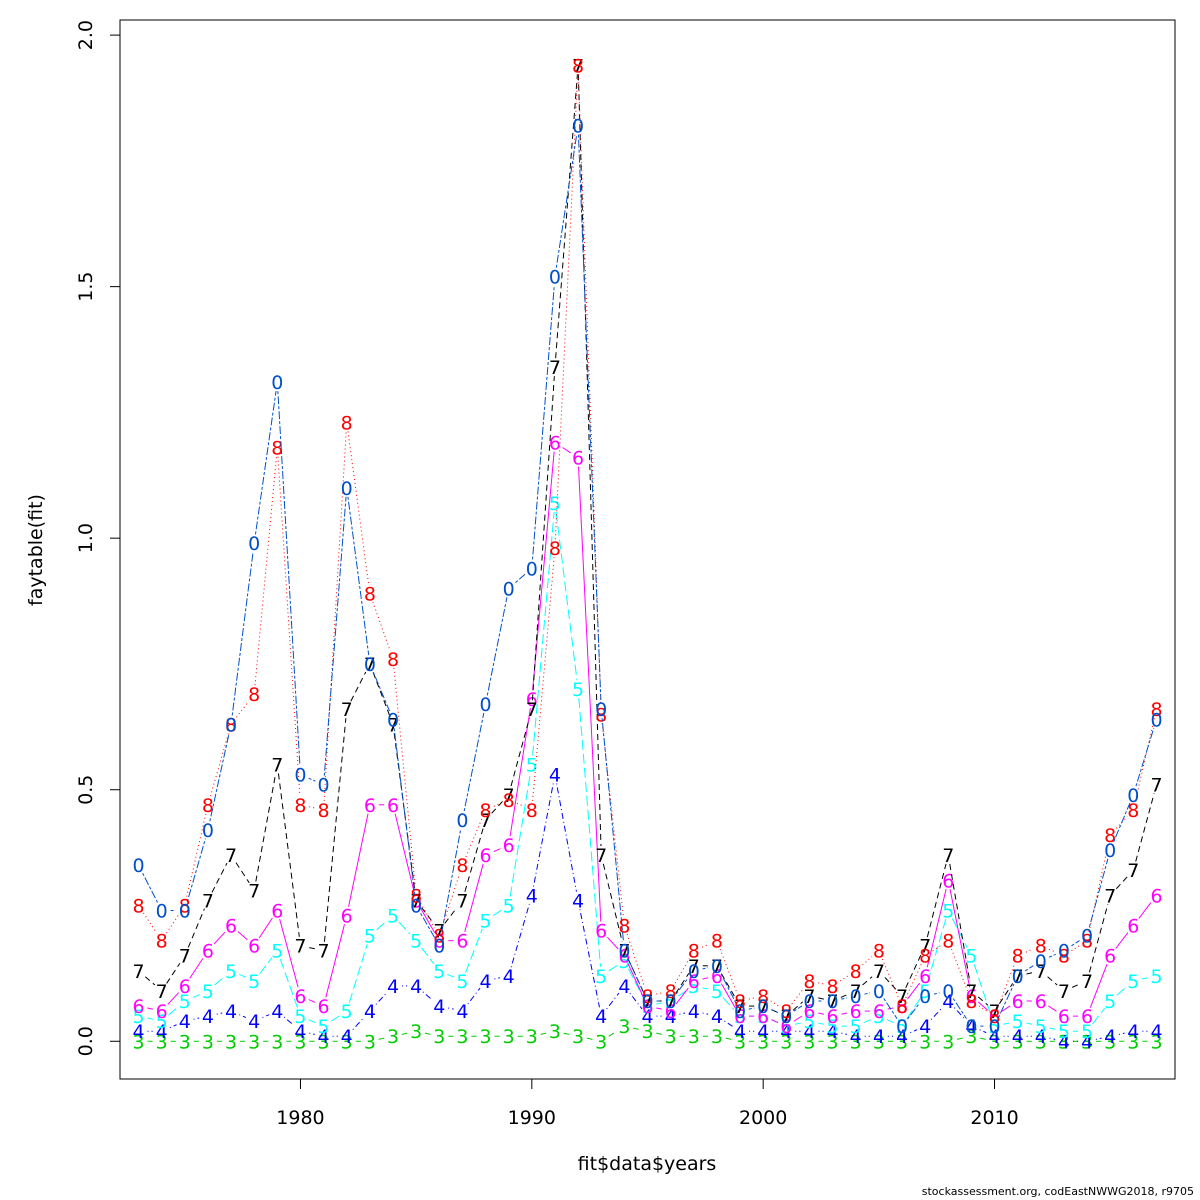  What do you see at coordinates (86, 538) in the screenshot?
I see `y-tick-label: 1.0` at bounding box center [86, 538].